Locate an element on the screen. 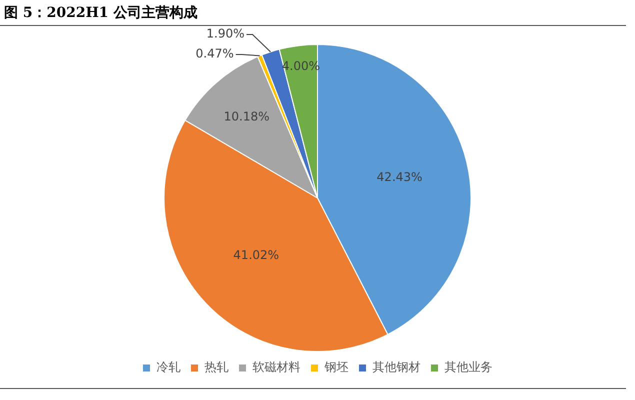 The image size is (635, 400). data-label: 0.47% is located at coordinates (215, 53).